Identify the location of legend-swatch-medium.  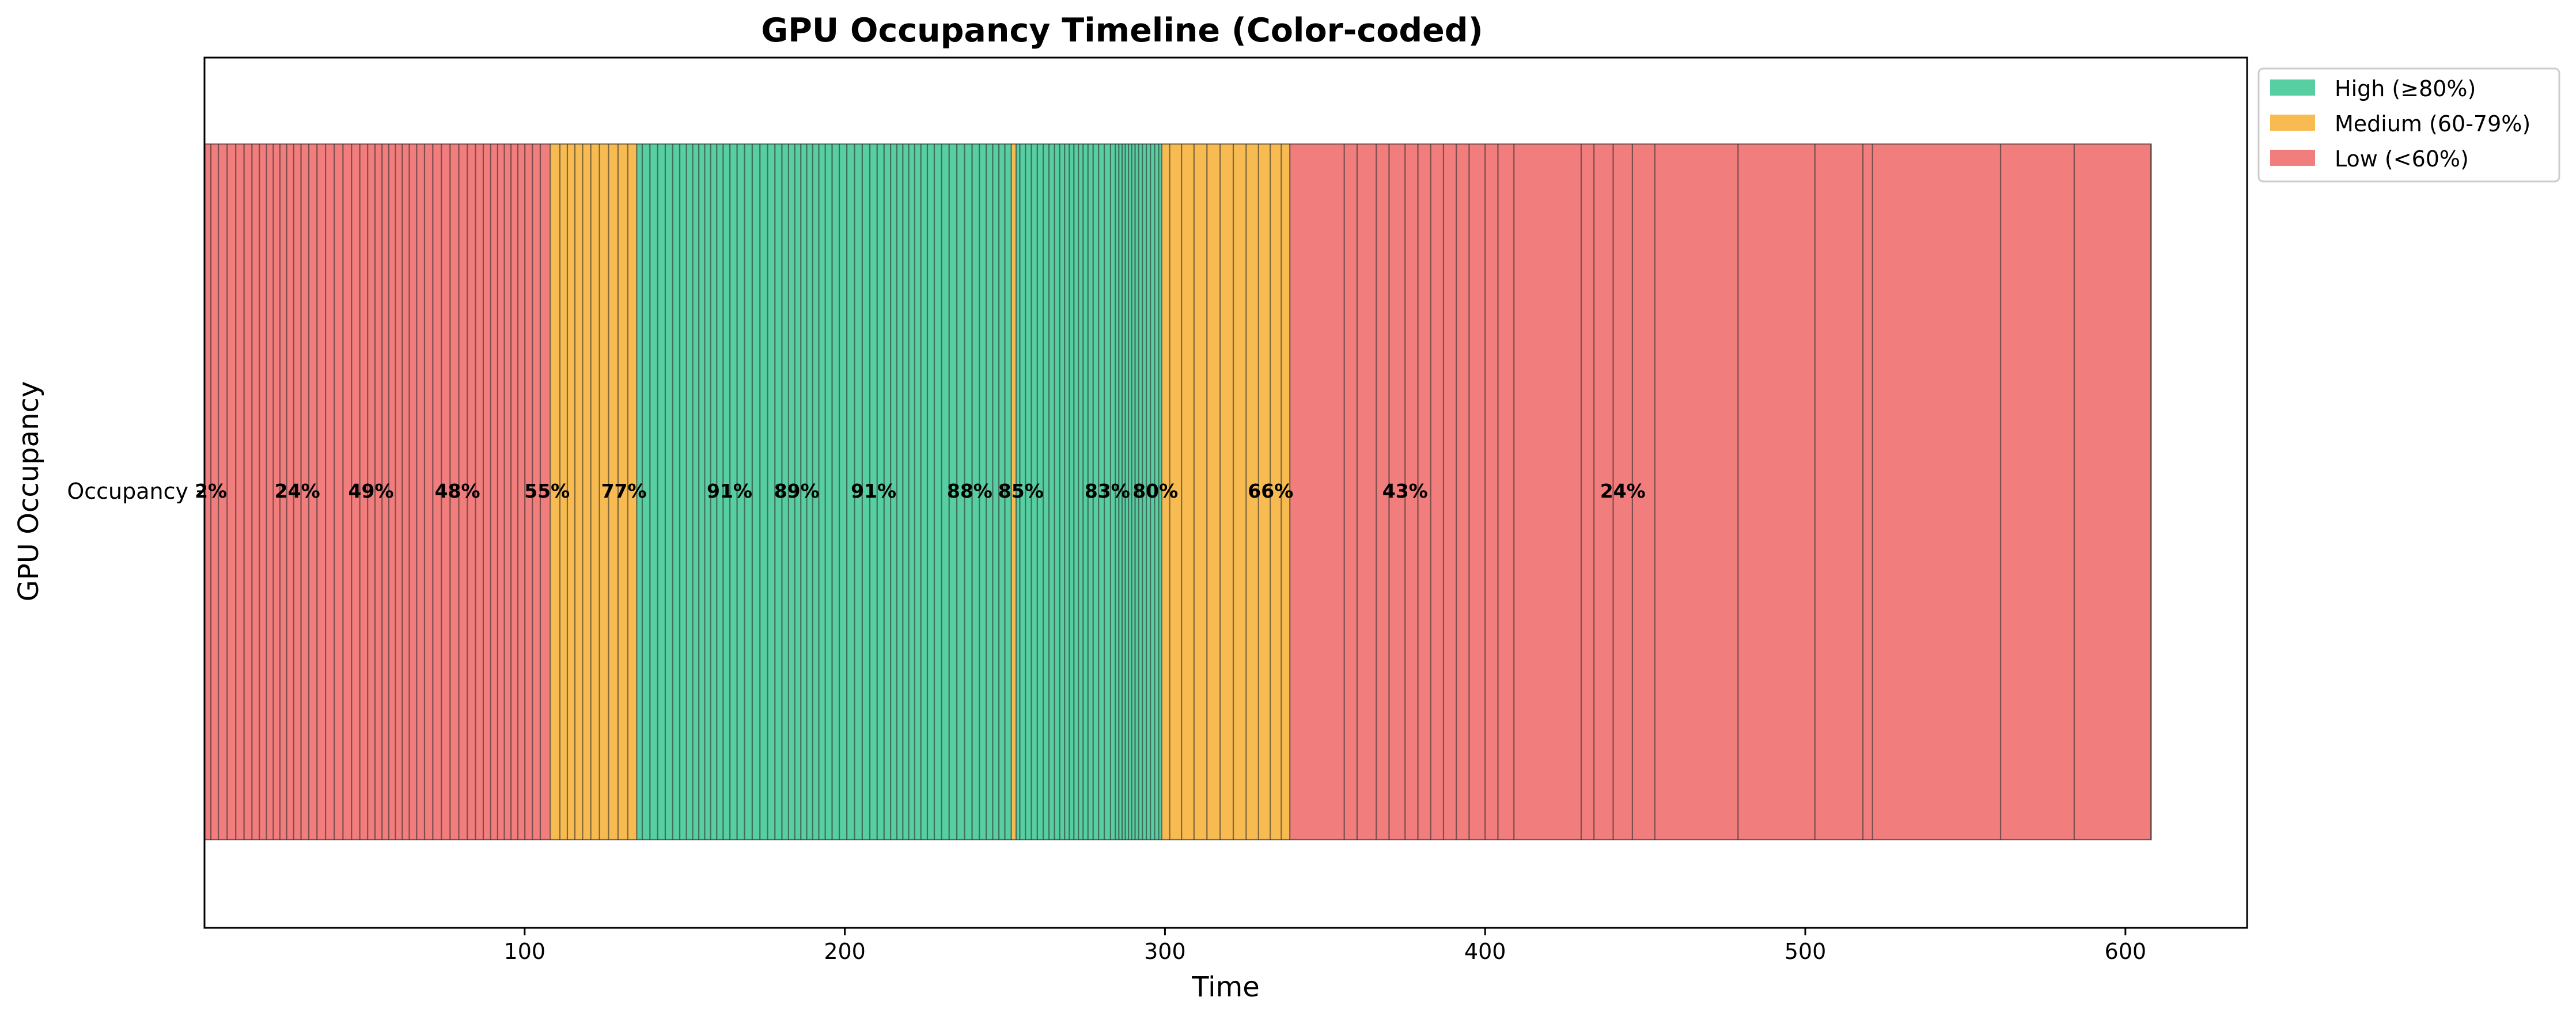
(2292, 123).